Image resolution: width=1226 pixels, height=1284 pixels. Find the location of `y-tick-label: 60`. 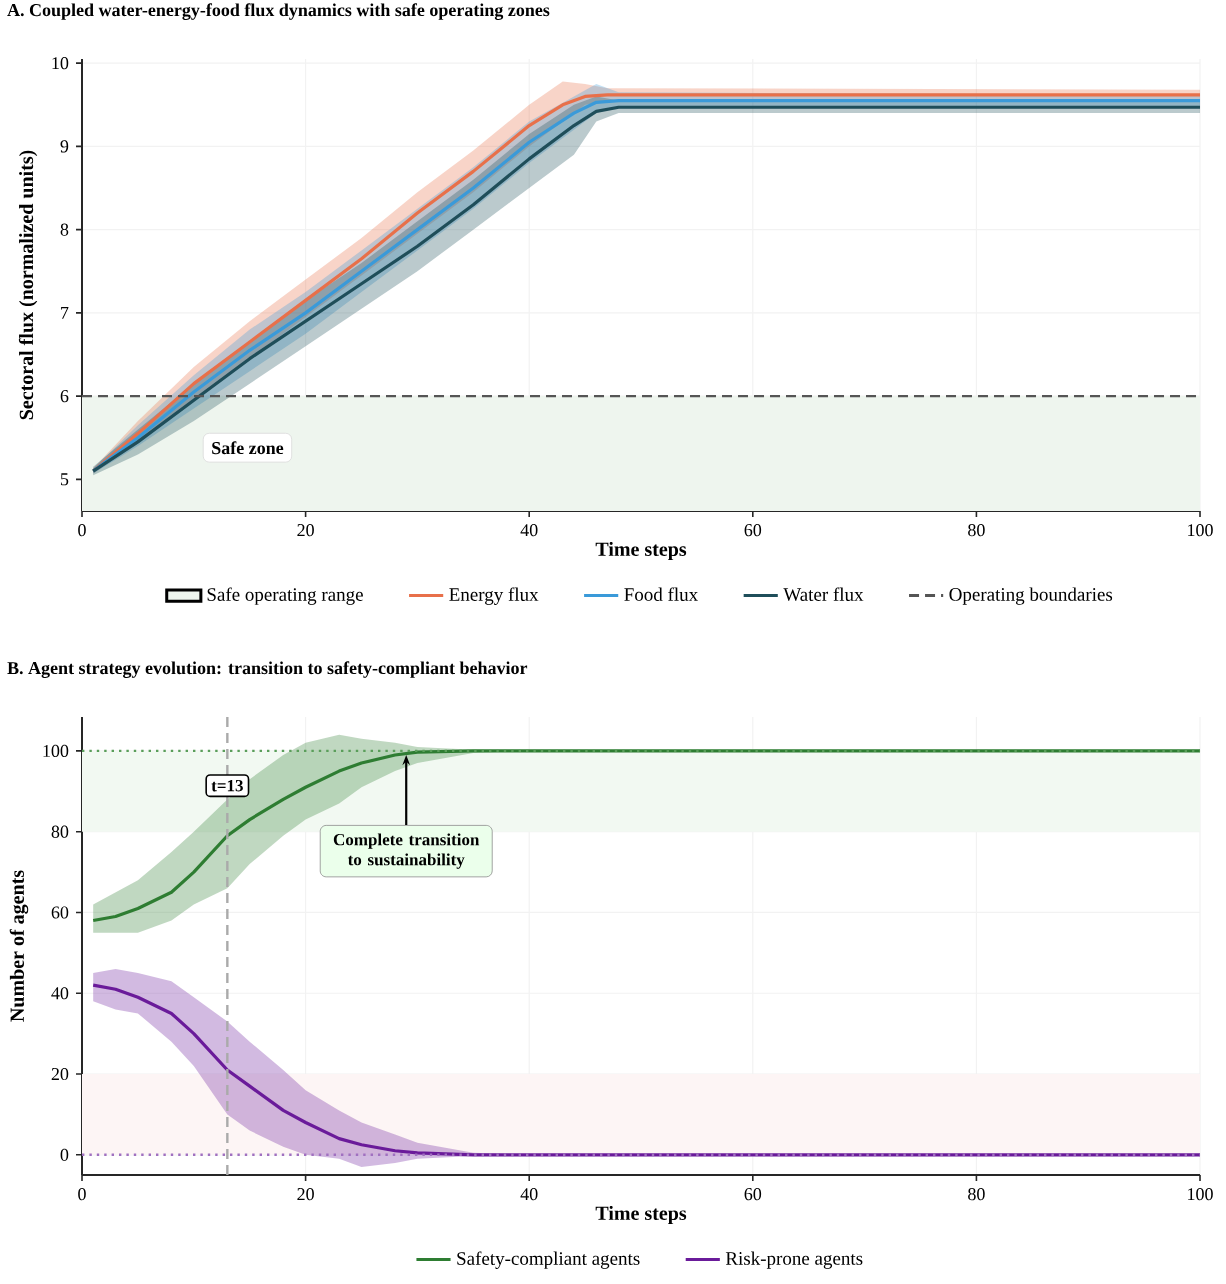

y-tick-label: 60 is located at coordinates (60, 912).